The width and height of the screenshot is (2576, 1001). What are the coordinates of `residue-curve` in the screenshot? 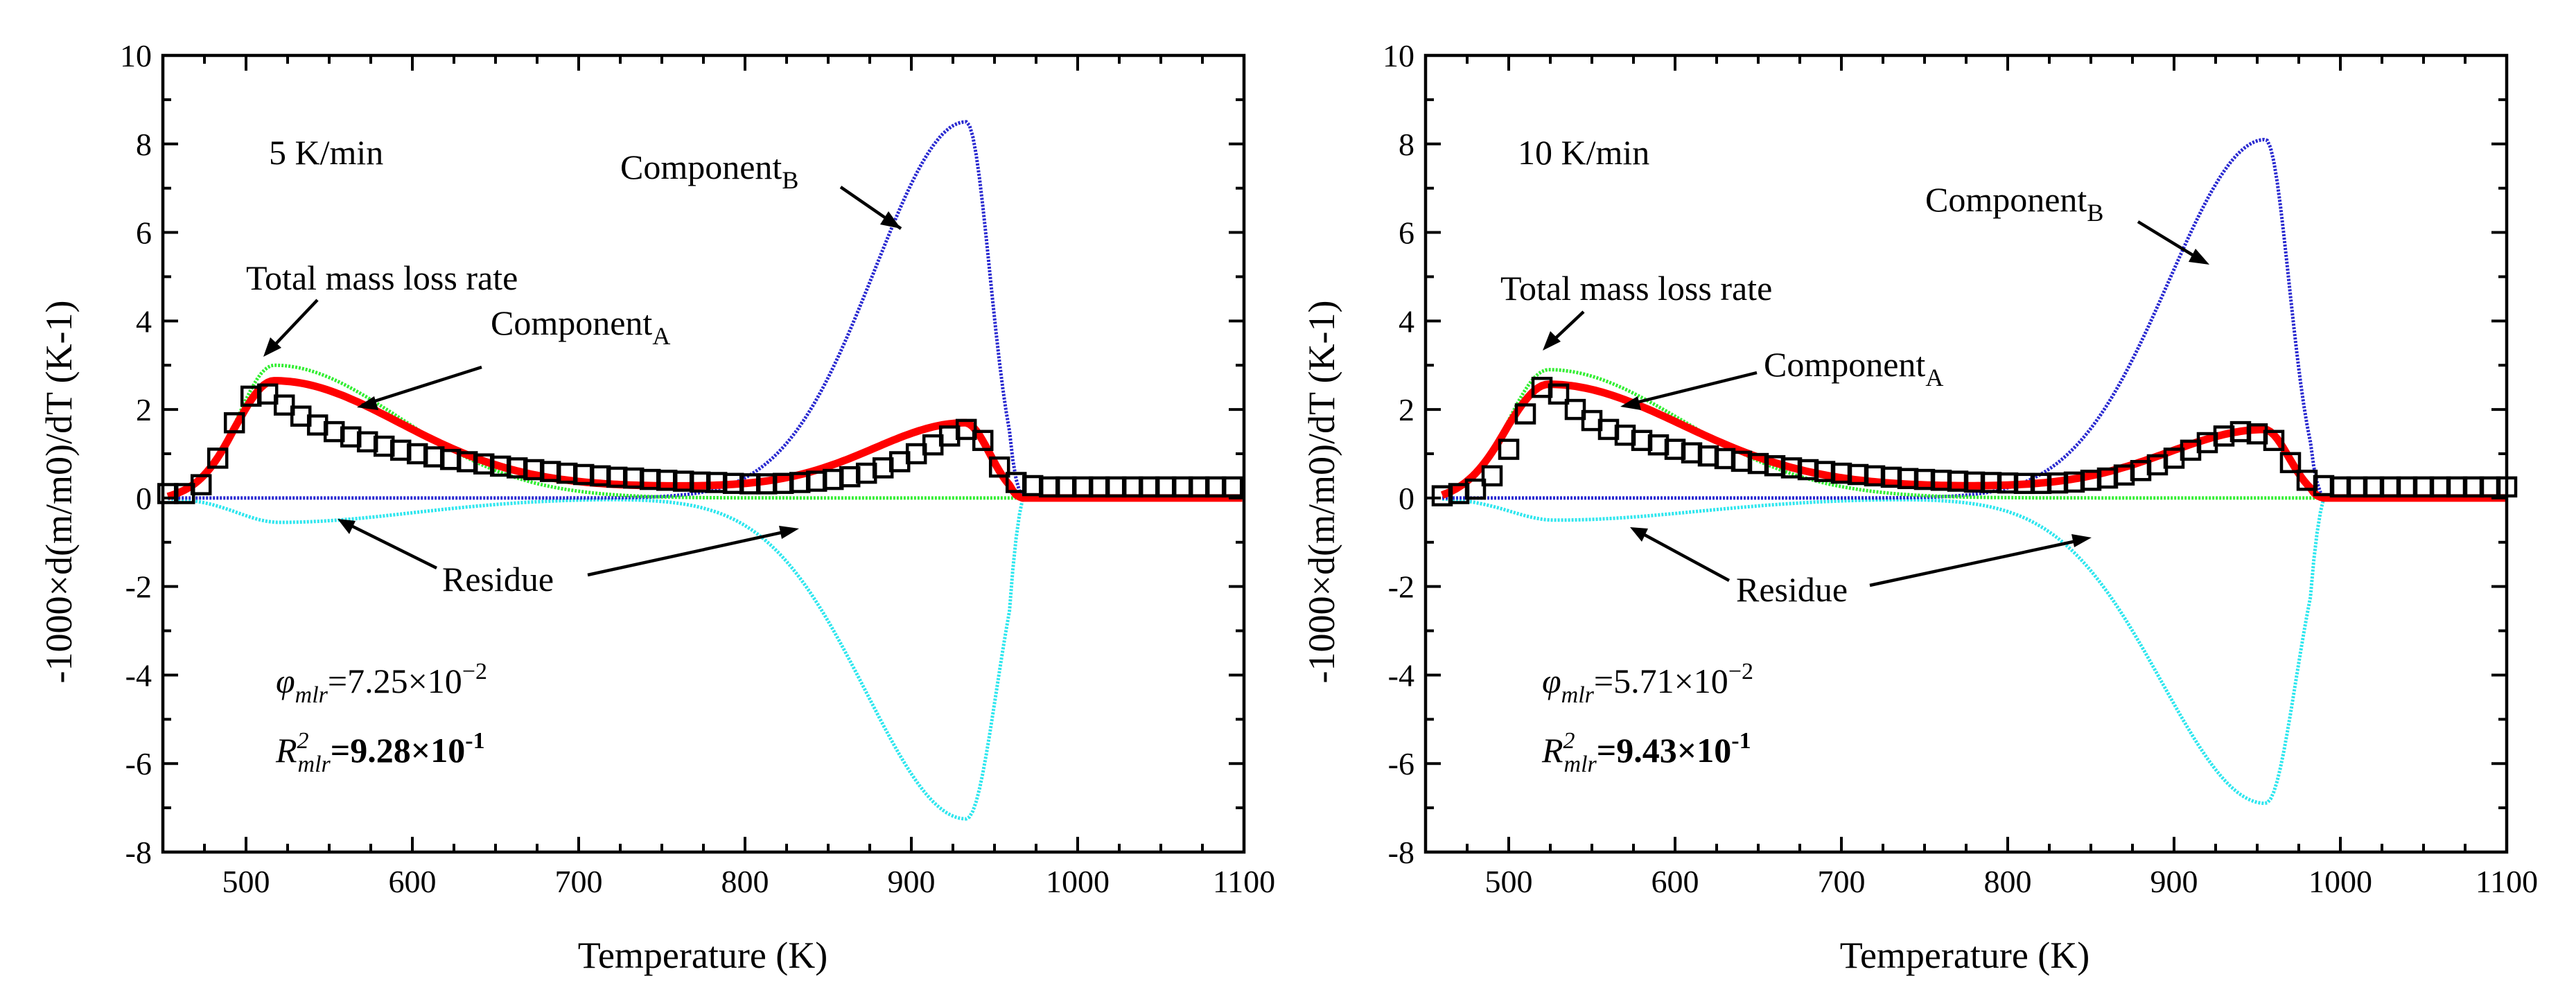 It's located at (705, 658).